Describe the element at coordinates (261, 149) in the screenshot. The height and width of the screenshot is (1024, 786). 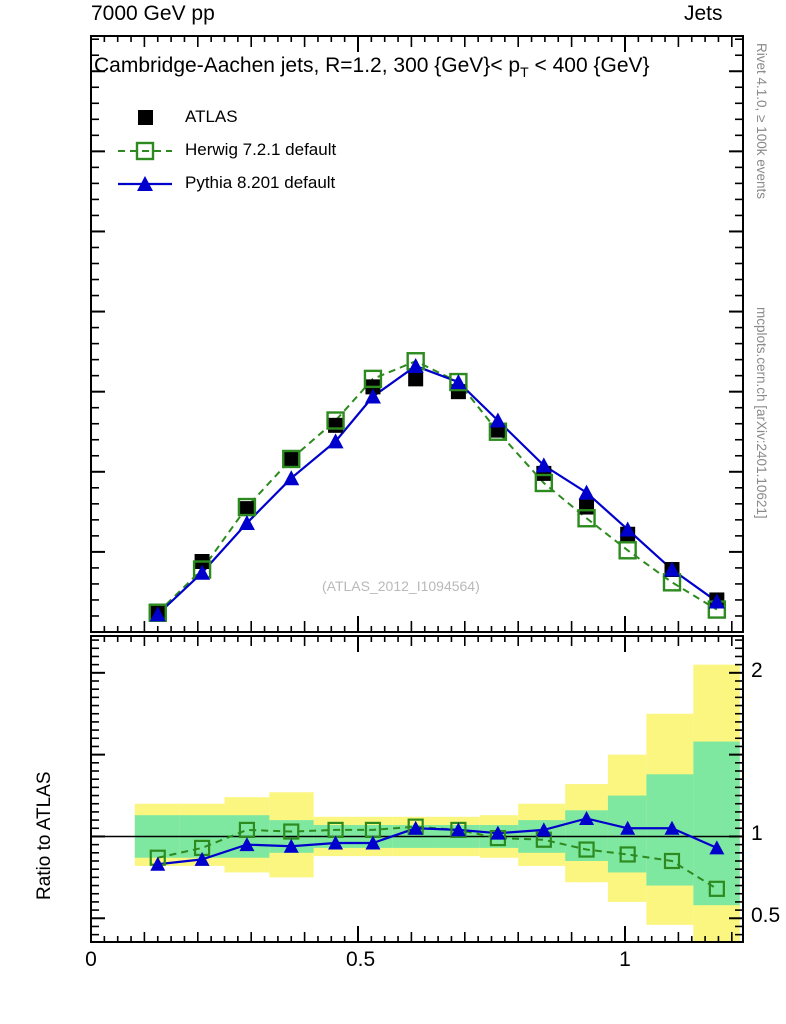
I see `legend-label-herwig: Herwig 7.2.1 default` at that location.